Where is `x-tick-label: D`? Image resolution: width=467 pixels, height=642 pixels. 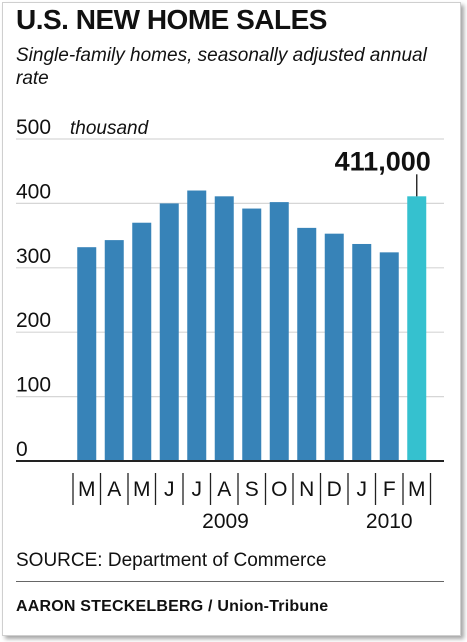 x-tick-label: D is located at coordinates (334, 489).